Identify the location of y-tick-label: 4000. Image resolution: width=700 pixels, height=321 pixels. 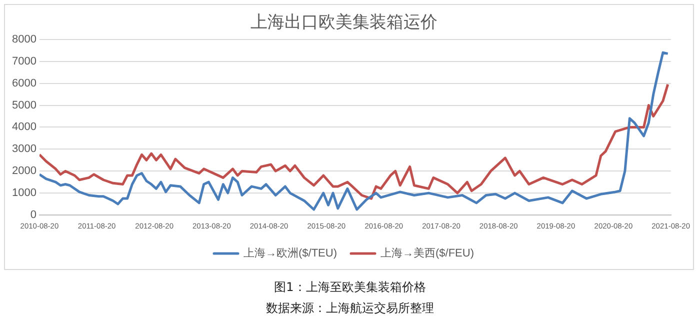
(24, 127).